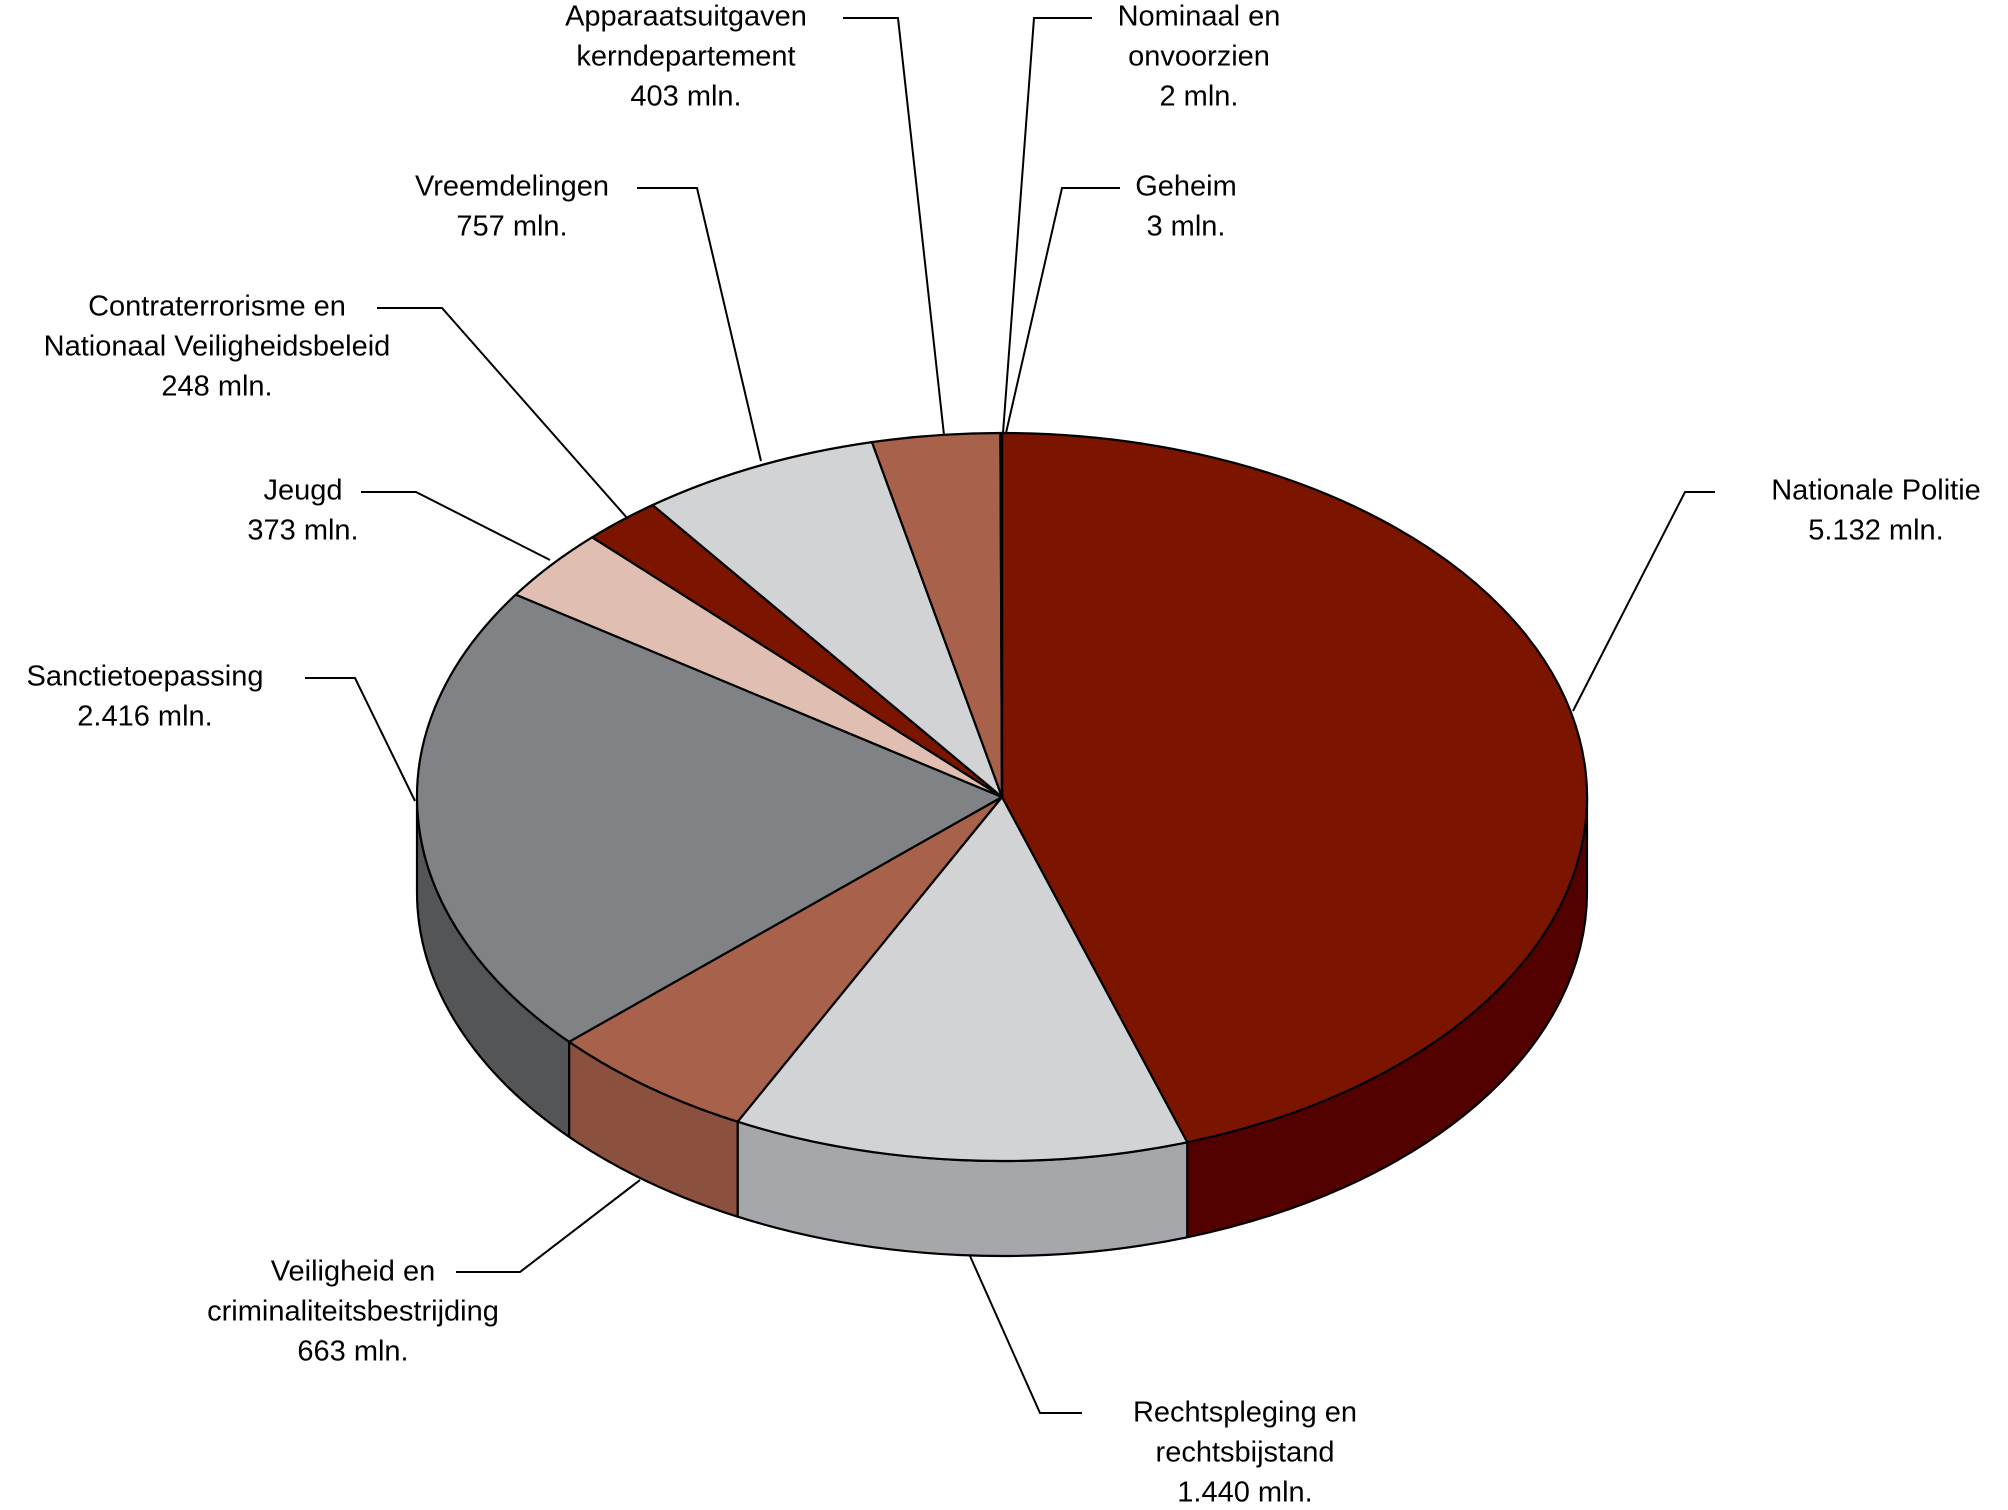 The width and height of the screenshot is (2008, 1510). Describe the element at coordinates (217, 307) in the screenshot. I see `slice-label-5-line-0: Contraterrorisme en` at that location.